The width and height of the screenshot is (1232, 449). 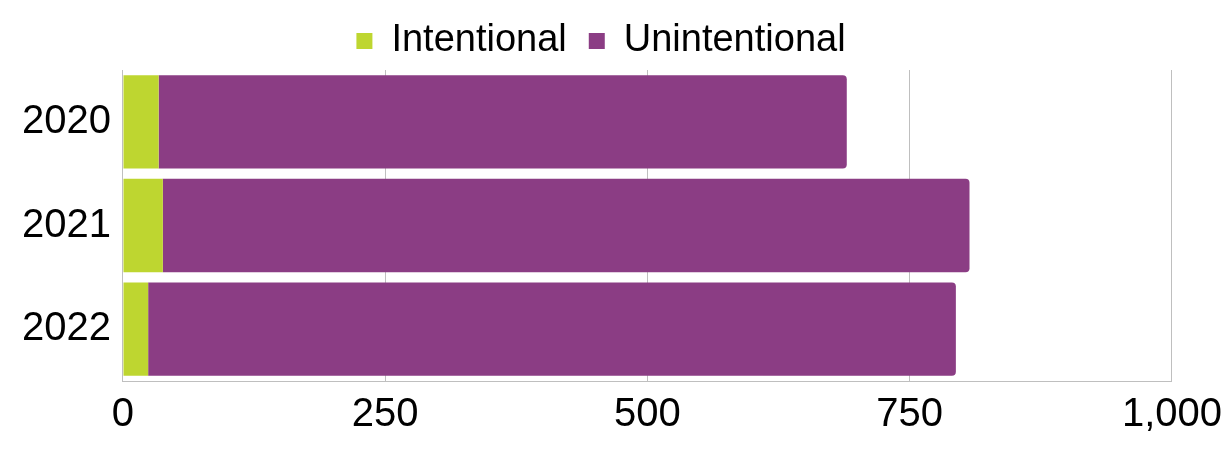 What do you see at coordinates (910, 412) in the screenshot?
I see `x-tick-label: 750` at bounding box center [910, 412].